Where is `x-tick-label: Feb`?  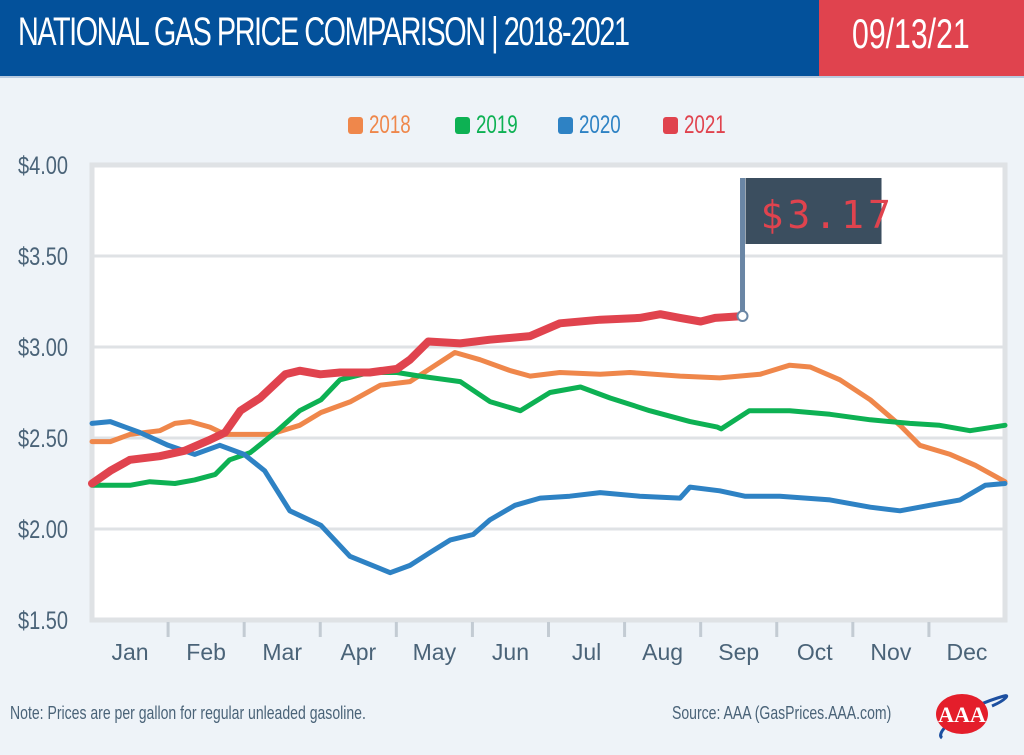
x-tick-label: Feb is located at coordinates (206, 652).